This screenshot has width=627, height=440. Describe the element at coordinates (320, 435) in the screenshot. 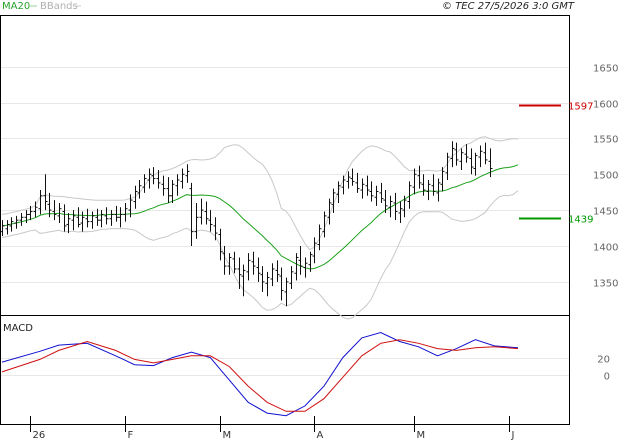

I see `x-tick-label: A` at that location.